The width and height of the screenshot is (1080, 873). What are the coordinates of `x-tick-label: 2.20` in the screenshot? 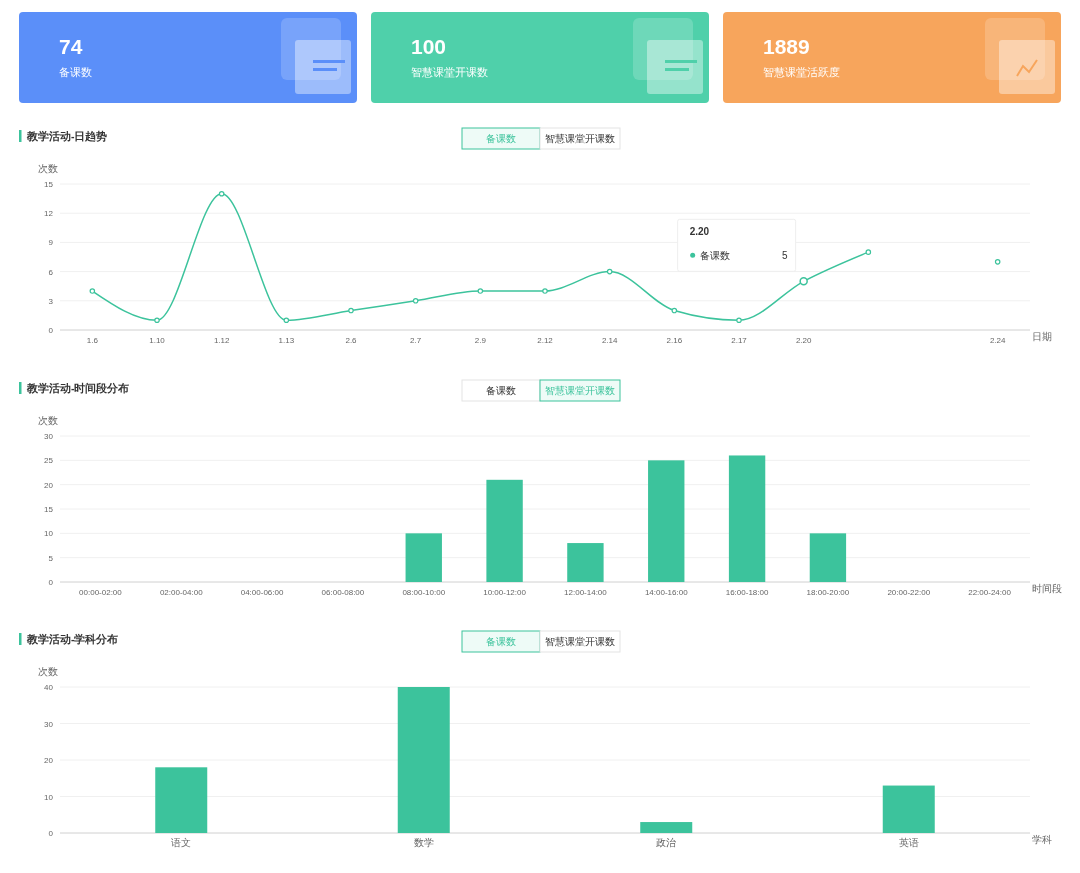 It's located at (803, 340).